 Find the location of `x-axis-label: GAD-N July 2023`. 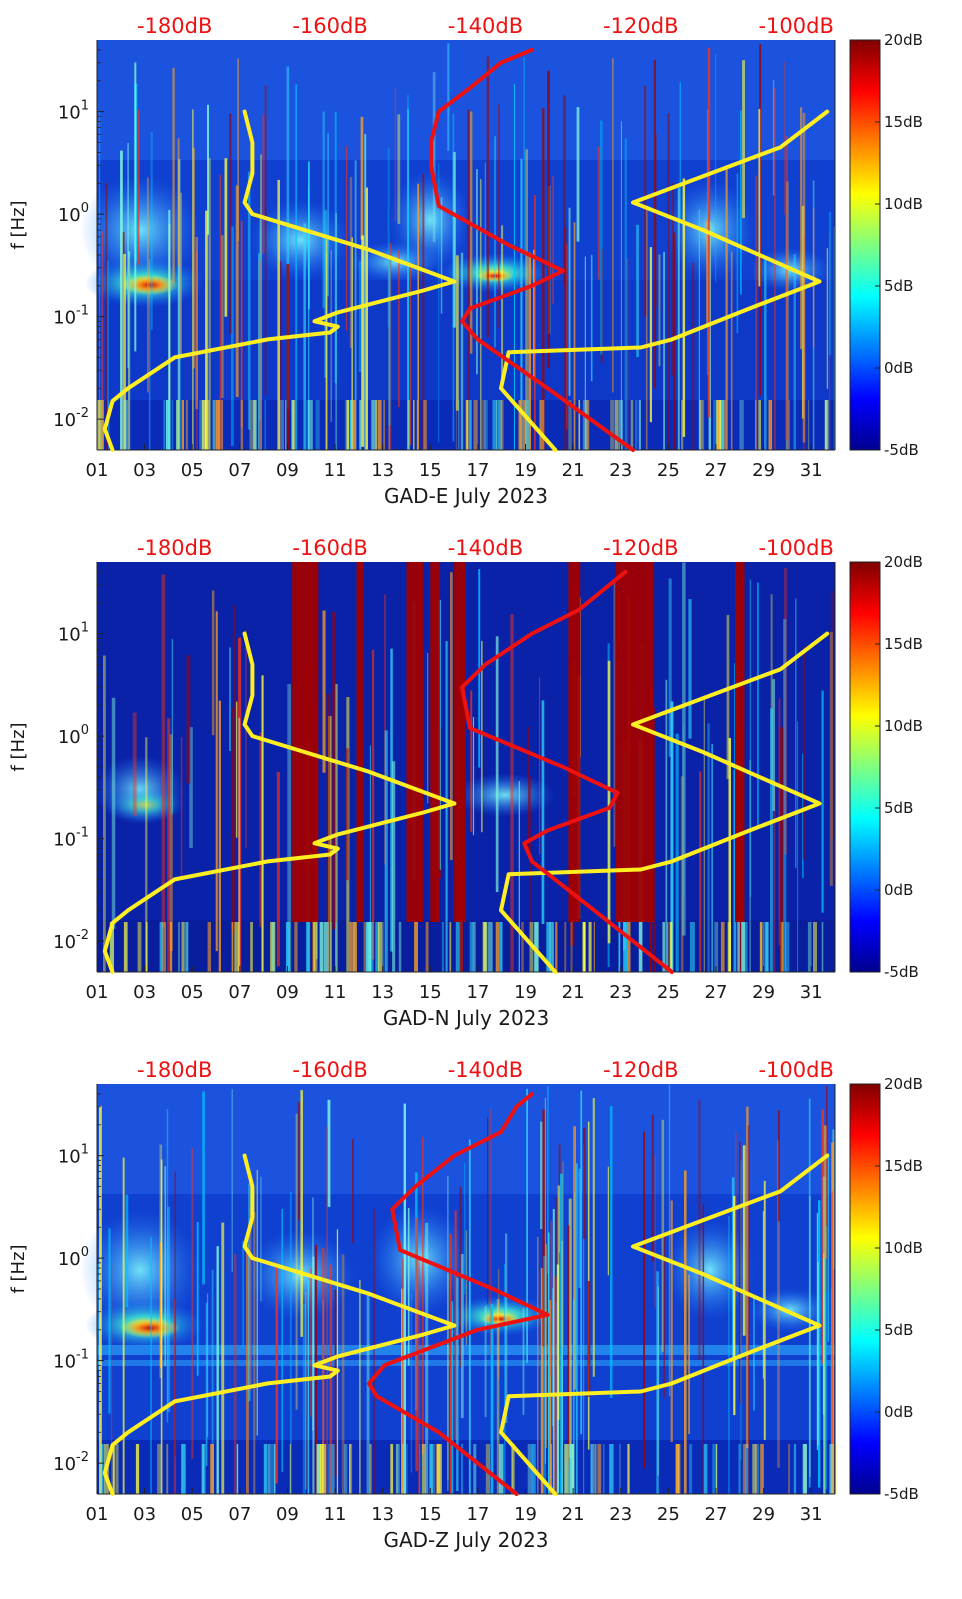

x-axis-label: GAD-N July 2023 is located at coordinates (466, 1018).